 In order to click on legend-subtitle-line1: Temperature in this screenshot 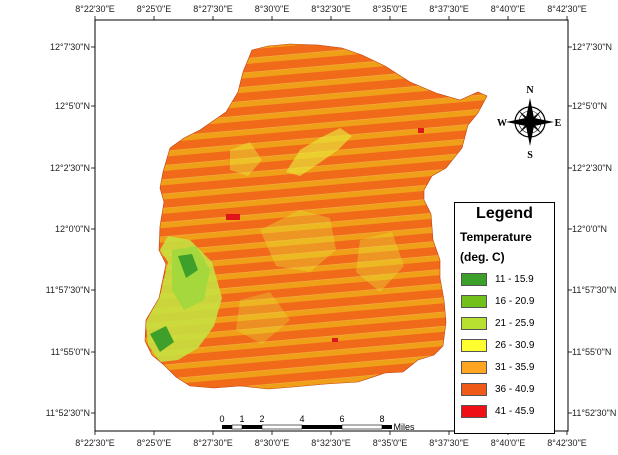, I will do `click(496, 237)`.